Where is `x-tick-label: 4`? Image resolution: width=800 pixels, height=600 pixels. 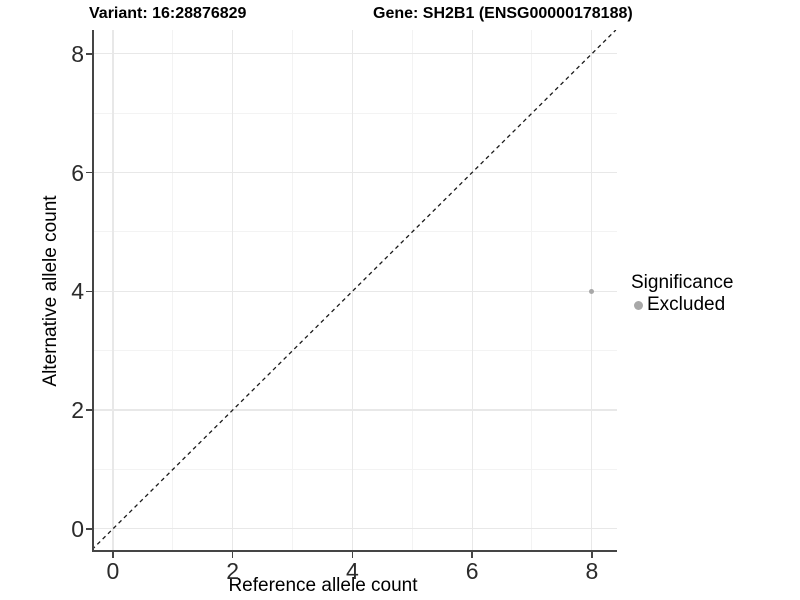 x-tick-label: 4 is located at coordinates (352, 571).